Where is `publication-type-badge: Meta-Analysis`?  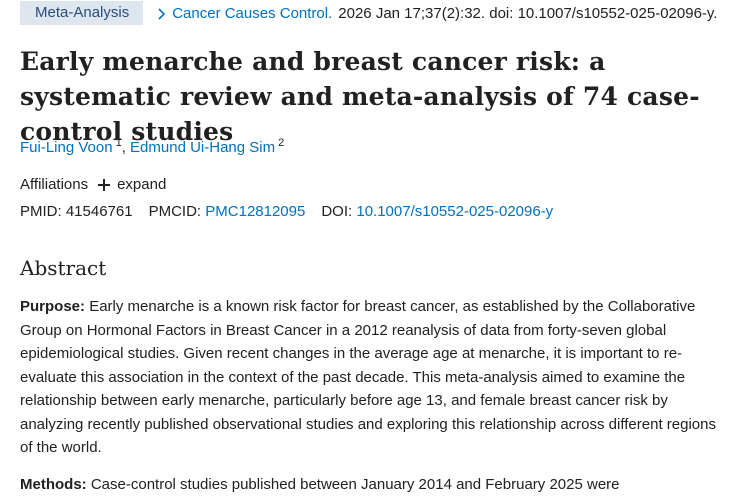 publication-type-badge: Meta-Analysis is located at coordinates (82, 13).